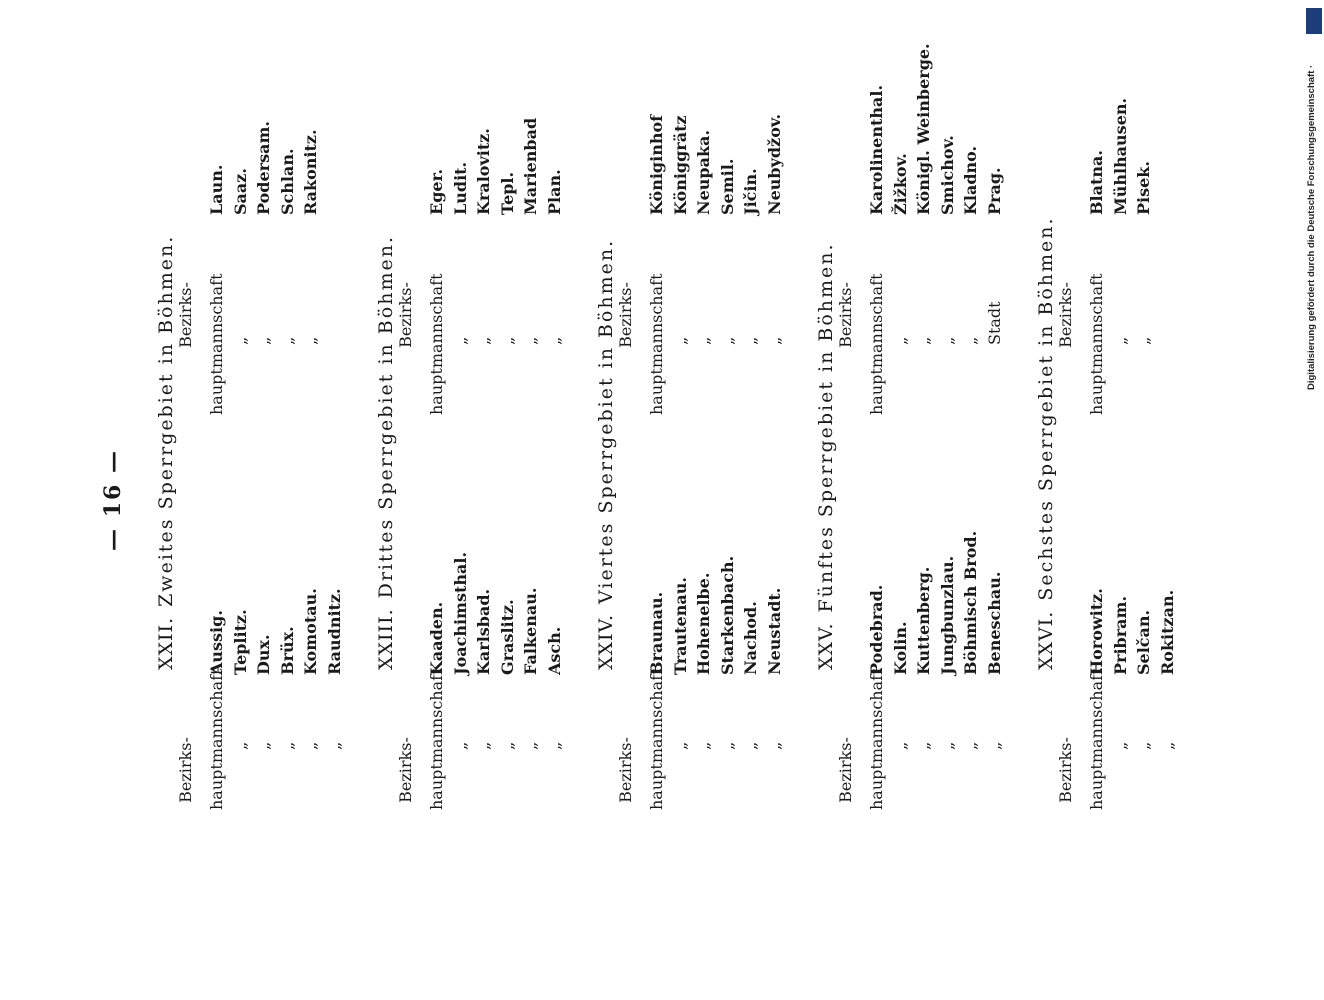 Image resolution: width=1324 pixels, height=1000 pixels. I want to click on label-stadt: Stadt, so click(994, 323).